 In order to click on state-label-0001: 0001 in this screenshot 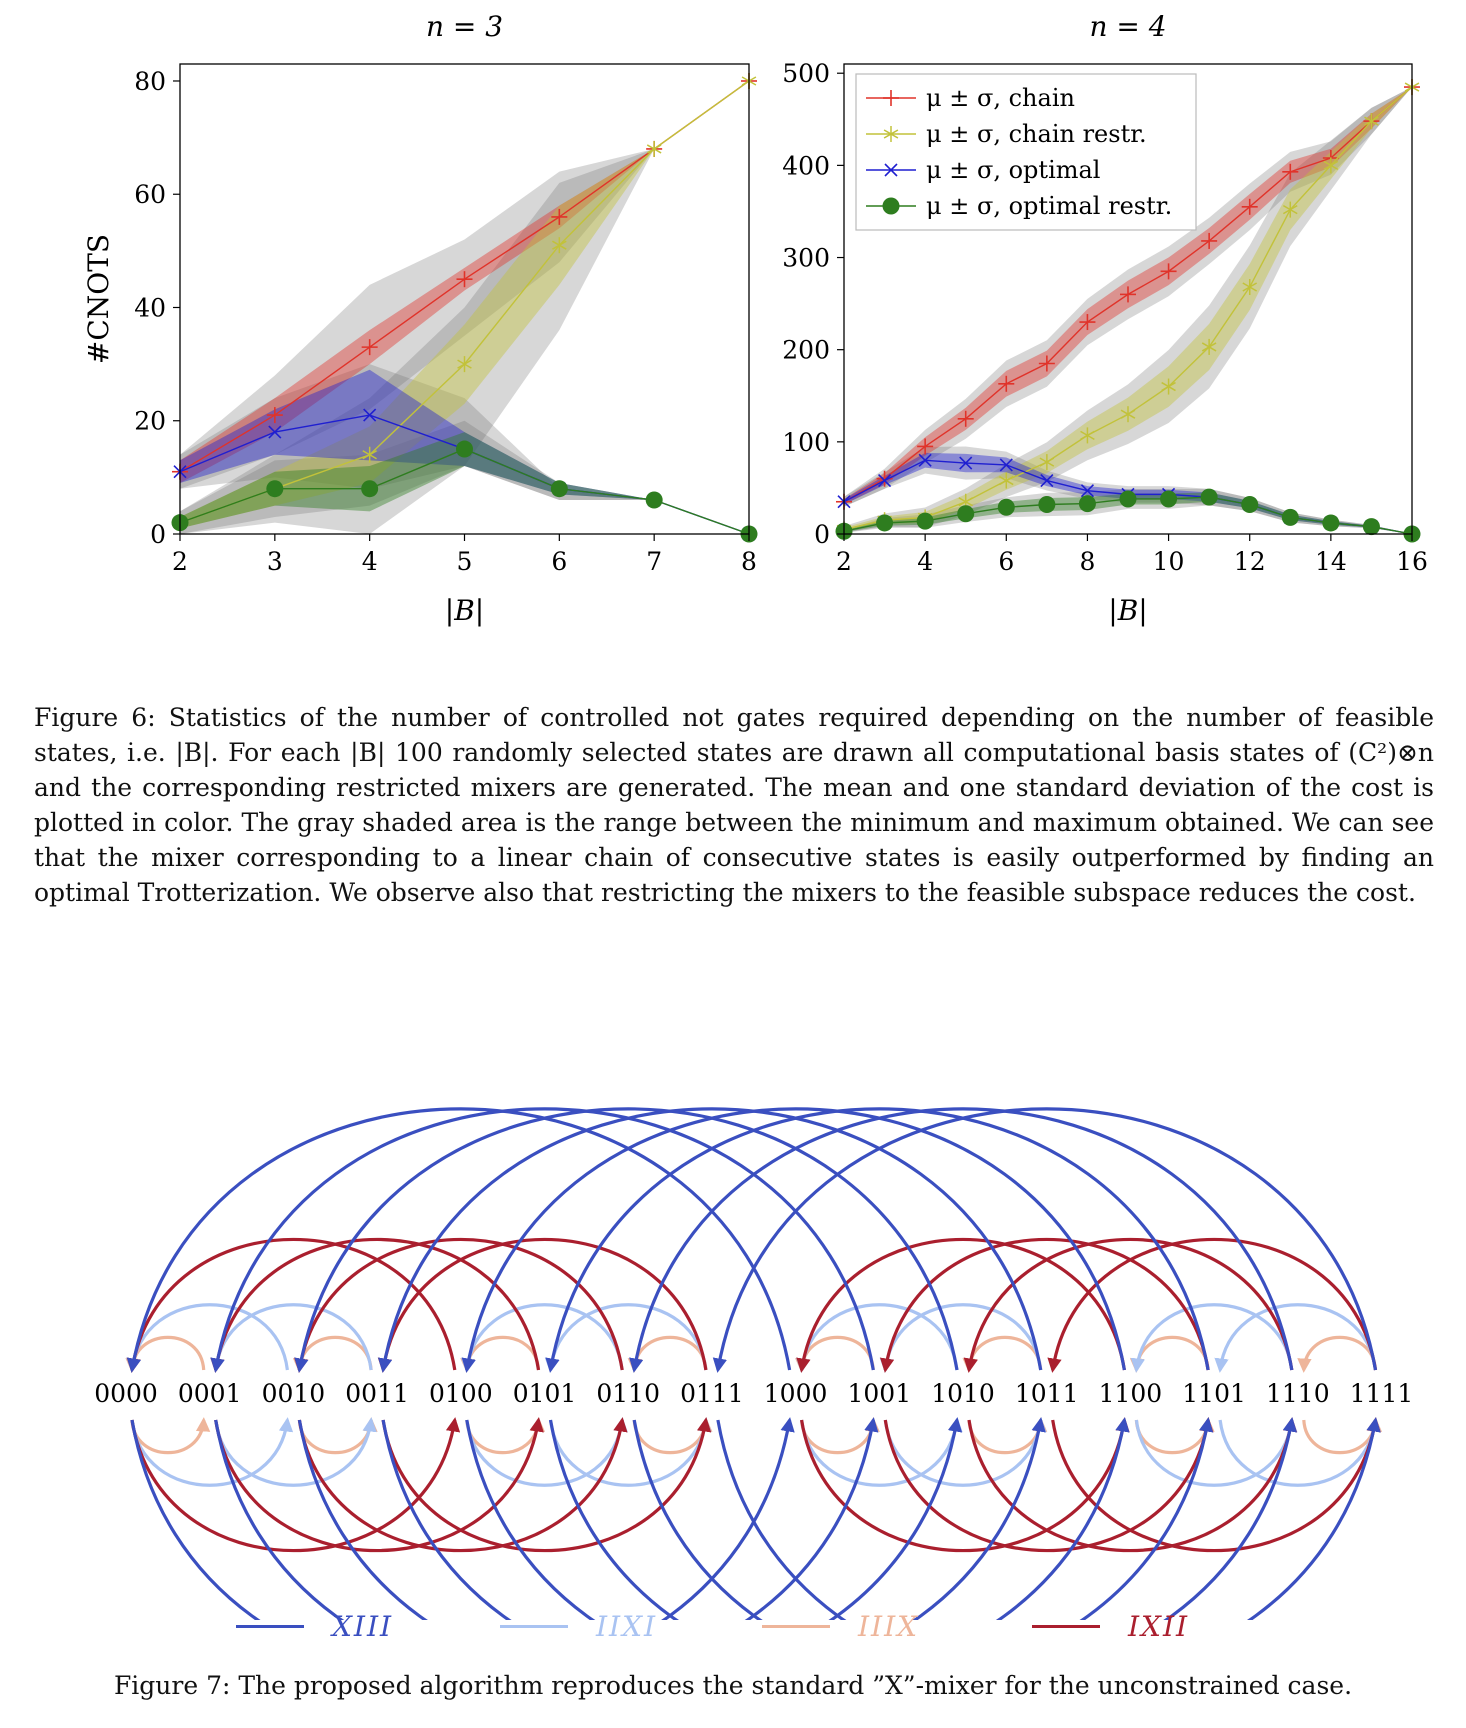, I will do `click(210, 1393)`.